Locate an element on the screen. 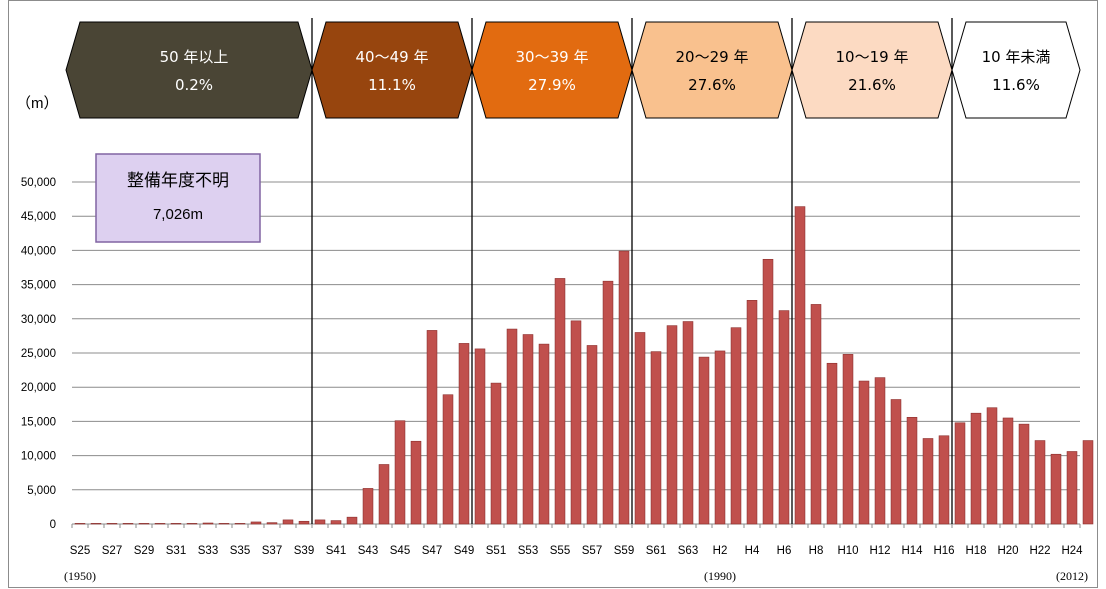 The width and height of the screenshot is (1106, 589). bar-S30 is located at coordinates (160, 524).